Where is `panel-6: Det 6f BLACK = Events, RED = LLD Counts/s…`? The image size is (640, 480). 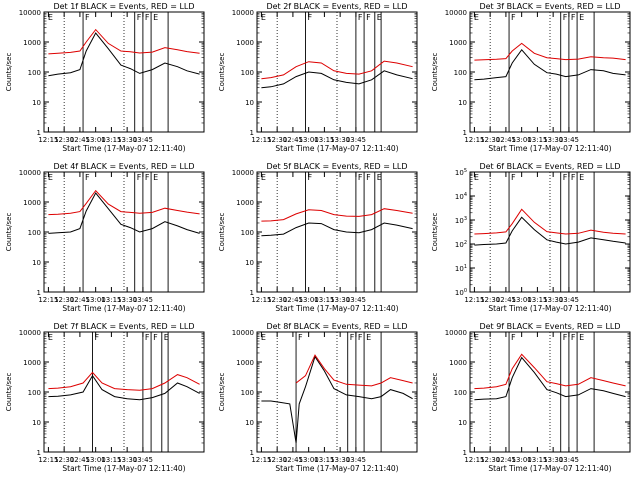
panel-6: Det 6f BLACK = Events, RED = LLD Counts/s… is located at coordinates (531, 237).